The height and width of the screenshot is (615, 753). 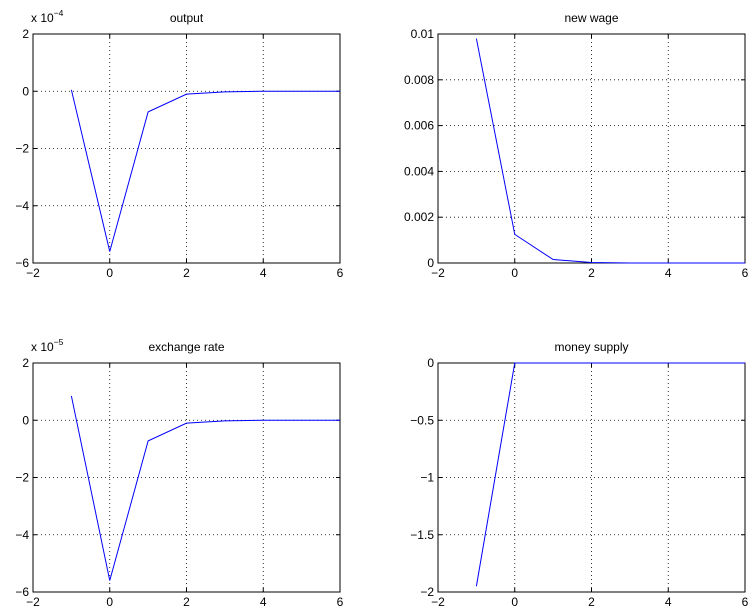 What do you see at coordinates (419, 80) in the screenshot?
I see `y-tick-label: 0.008` at bounding box center [419, 80].